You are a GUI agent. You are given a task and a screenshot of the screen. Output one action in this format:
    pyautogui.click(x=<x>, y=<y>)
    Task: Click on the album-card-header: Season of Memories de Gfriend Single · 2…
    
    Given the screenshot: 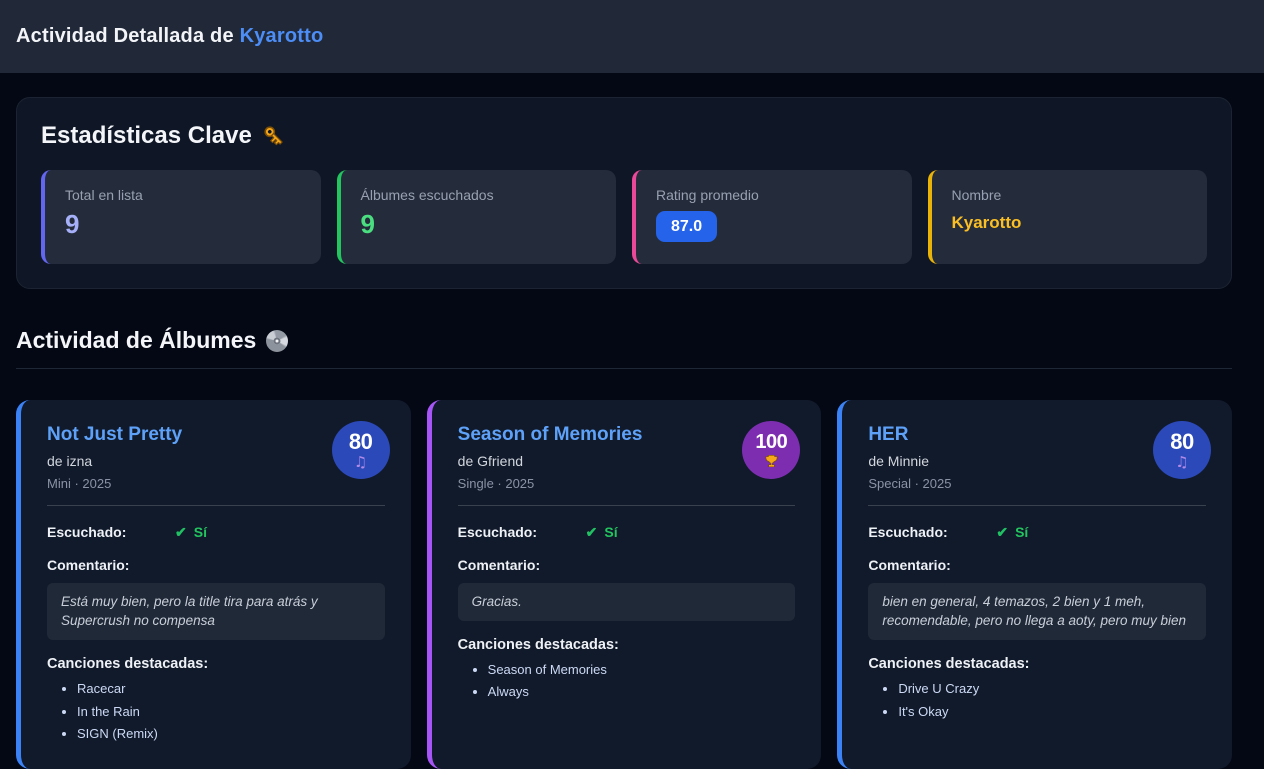 What is the action you would take?
    pyautogui.click(x=627, y=457)
    